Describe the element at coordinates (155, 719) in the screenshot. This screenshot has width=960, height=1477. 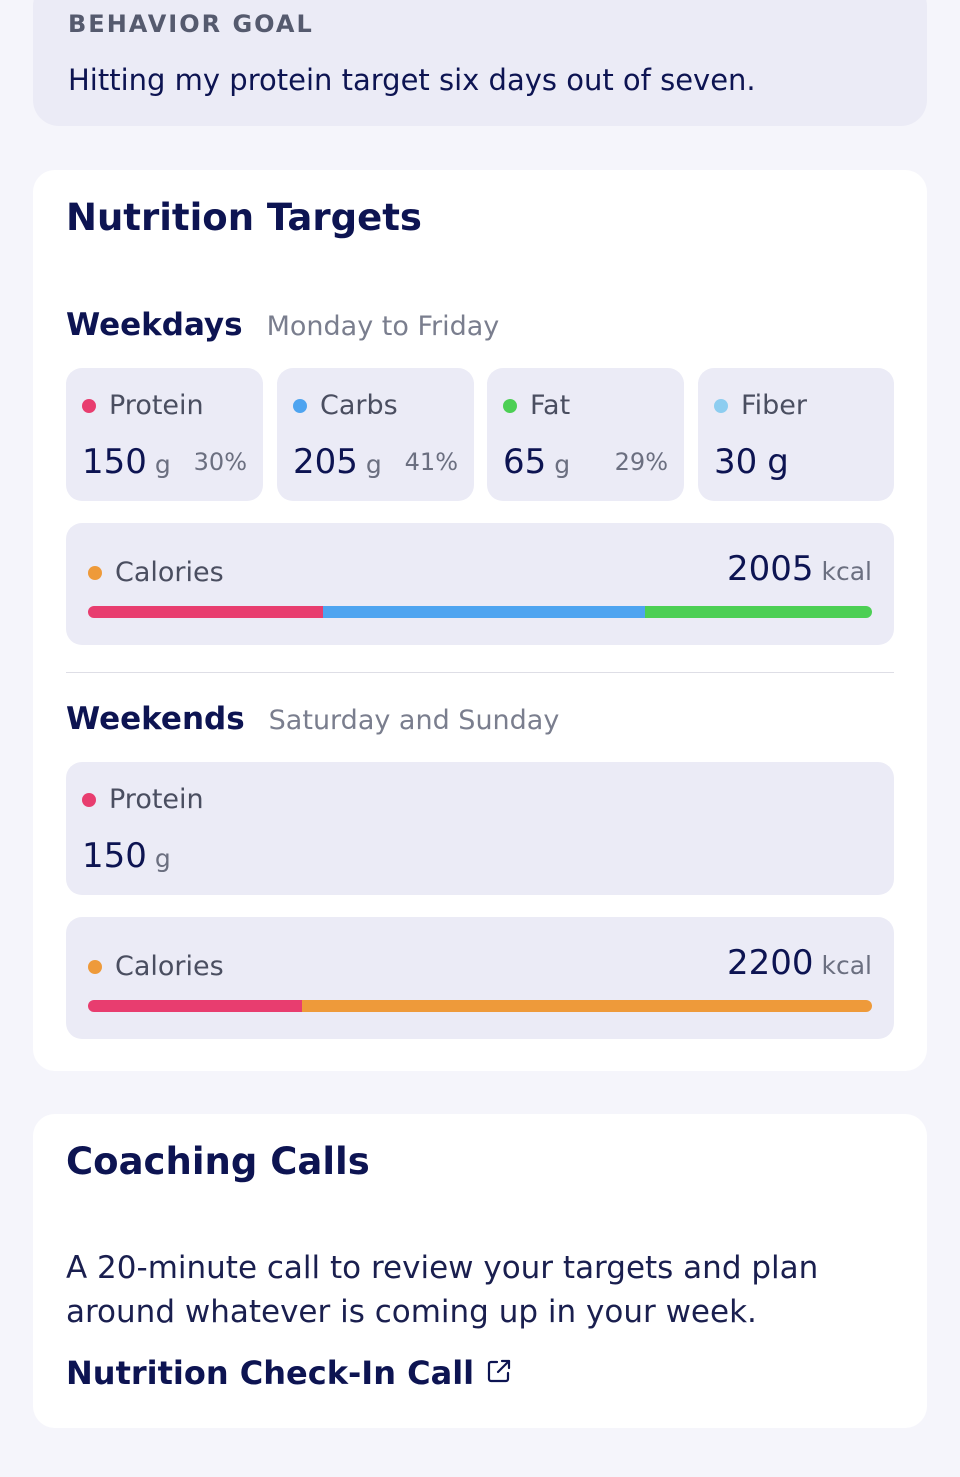
I see `weekends-title: Weekends` at that location.